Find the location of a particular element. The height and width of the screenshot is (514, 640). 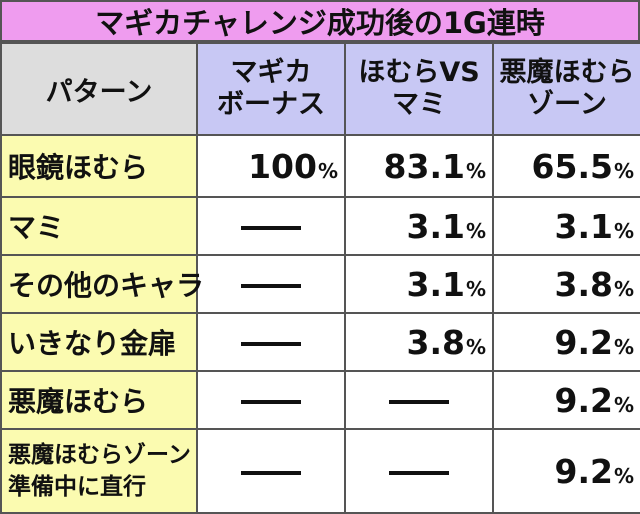

table-row: その他のキャラ 3.1% 3.8% is located at coordinates (320, 284).